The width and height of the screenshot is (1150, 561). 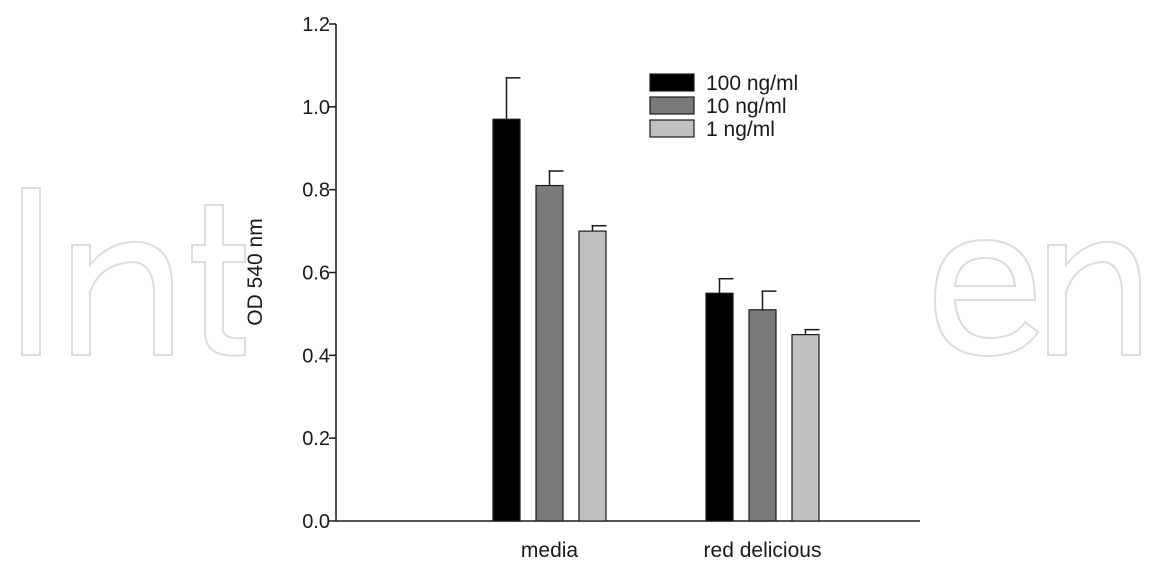 I want to click on y-tick-label: 1.0, so click(x=316, y=108).